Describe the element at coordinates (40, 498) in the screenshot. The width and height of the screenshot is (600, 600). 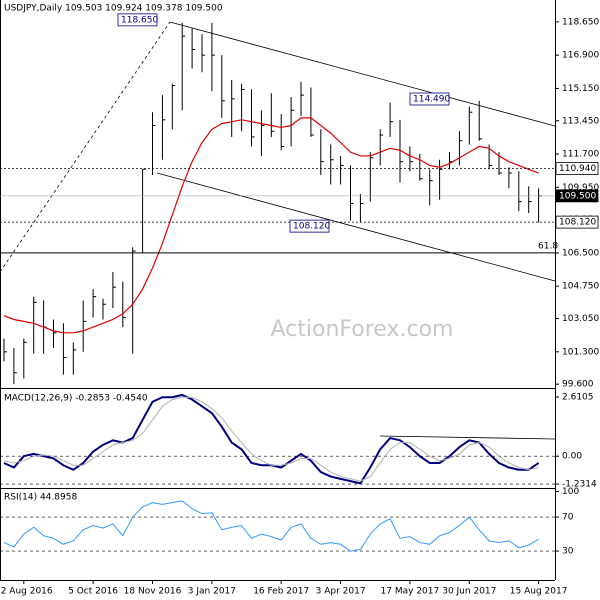
I see `panel-title: RSI(14) 44.8958` at that location.